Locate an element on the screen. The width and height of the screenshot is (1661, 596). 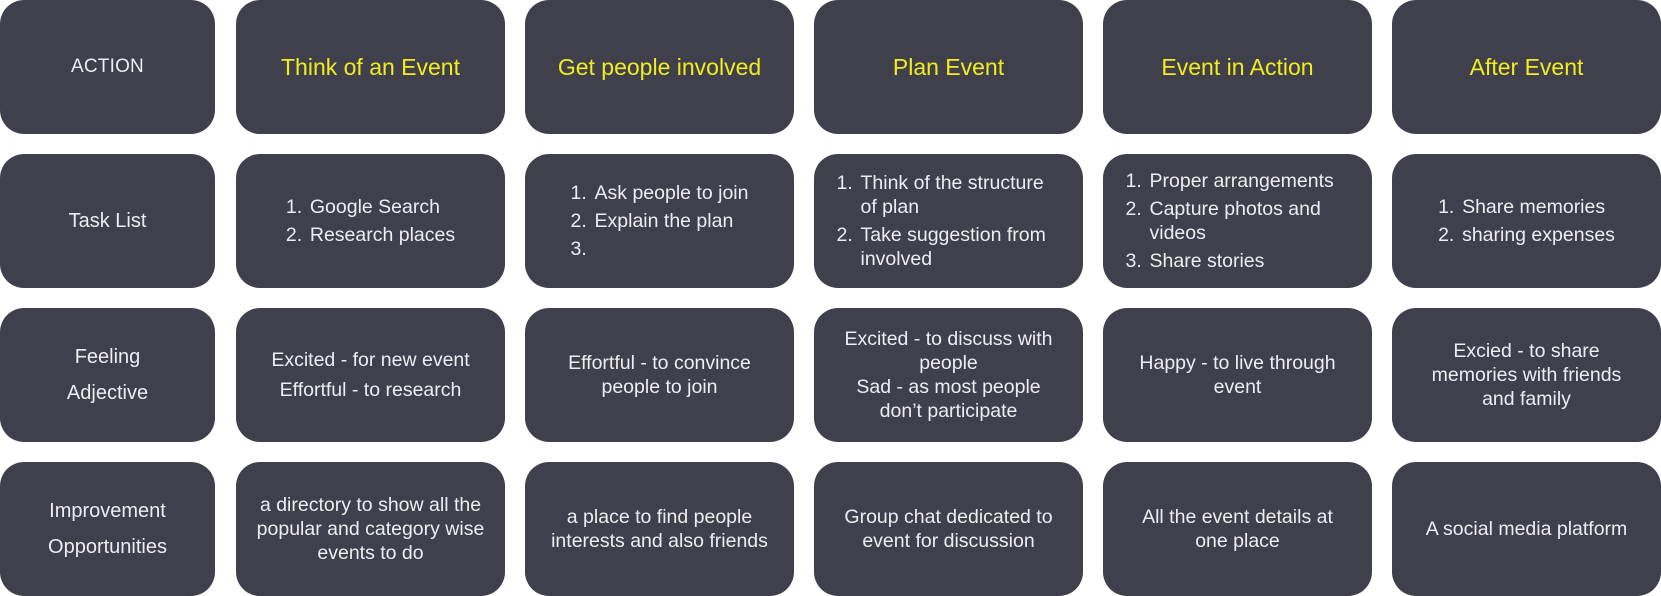
task-item: 2. sharing expenses is located at coordinates (1526, 235).